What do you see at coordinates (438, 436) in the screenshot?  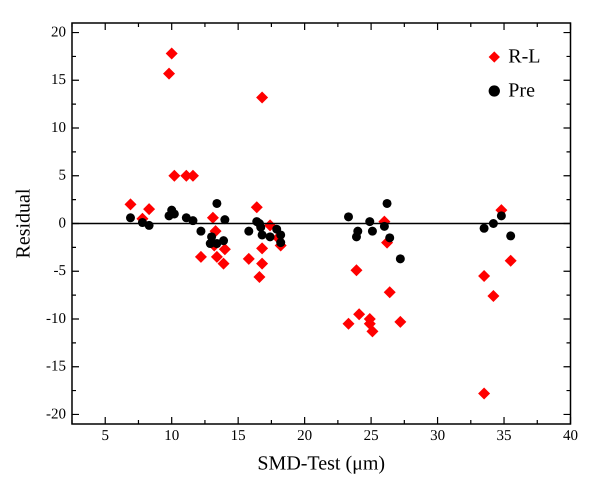 I see `x-tick-label: 30` at bounding box center [438, 436].